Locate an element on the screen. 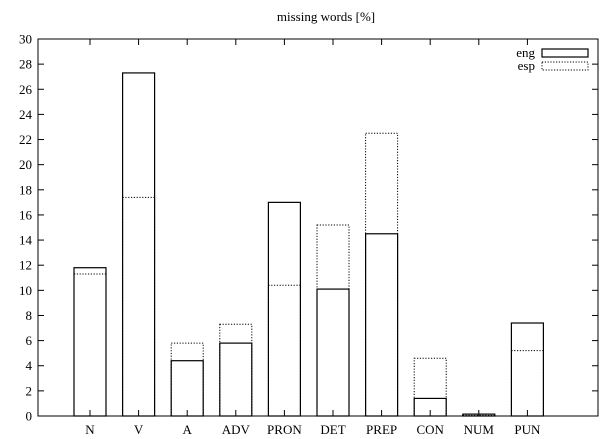  y-tick-label: 4 is located at coordinates (29, 365).